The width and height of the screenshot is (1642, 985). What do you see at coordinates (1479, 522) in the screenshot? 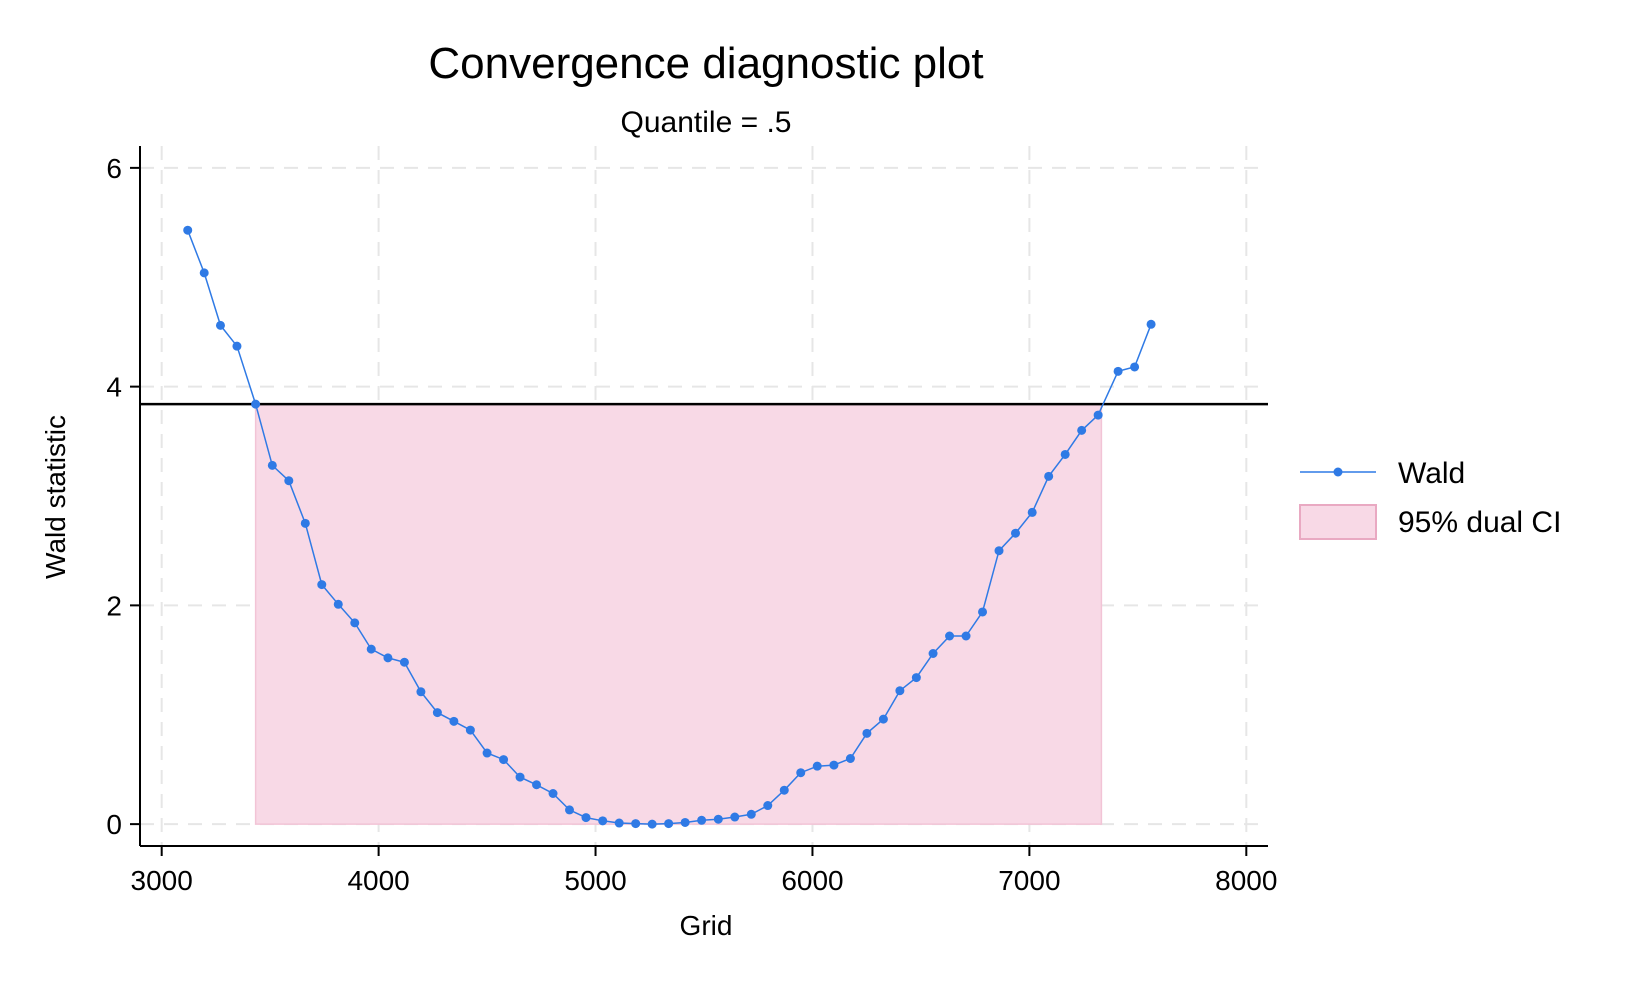
I see `legend-ci-label: 95% dual CI` at bounding box center [1479, 522].